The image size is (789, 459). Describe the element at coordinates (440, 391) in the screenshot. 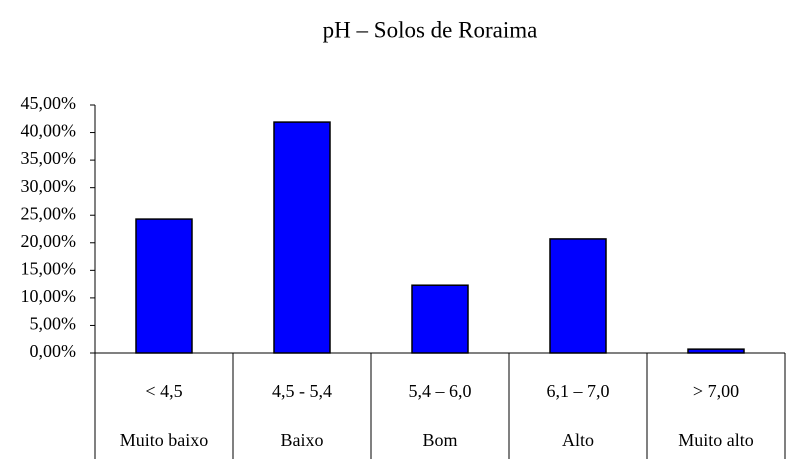

I see `x-tick-label: 5,4 – 6,0` at that location.